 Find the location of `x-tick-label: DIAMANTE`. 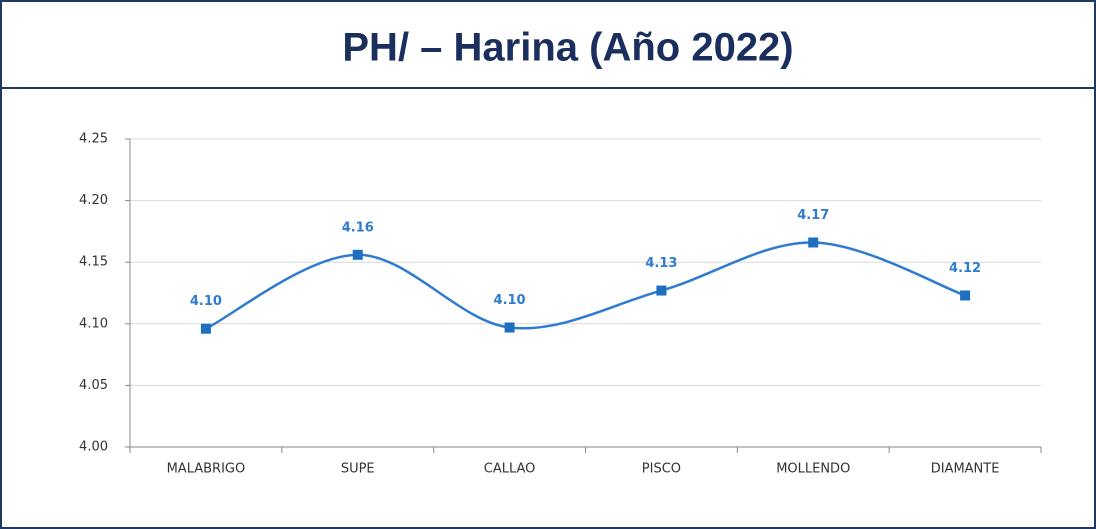

x-tick-label: DIAMANTE is located at coordinates (965, 469).